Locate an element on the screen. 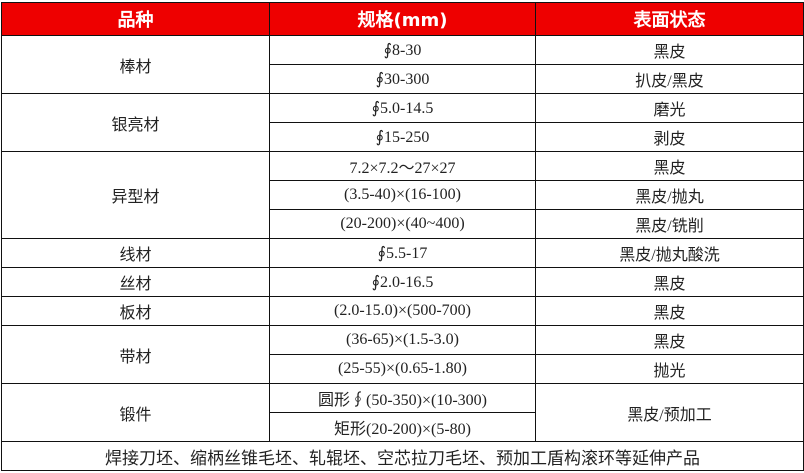 This screenshot has width=804, height=473. spec-cell: ∮5.5-17 is located at coordinates (402, 253).